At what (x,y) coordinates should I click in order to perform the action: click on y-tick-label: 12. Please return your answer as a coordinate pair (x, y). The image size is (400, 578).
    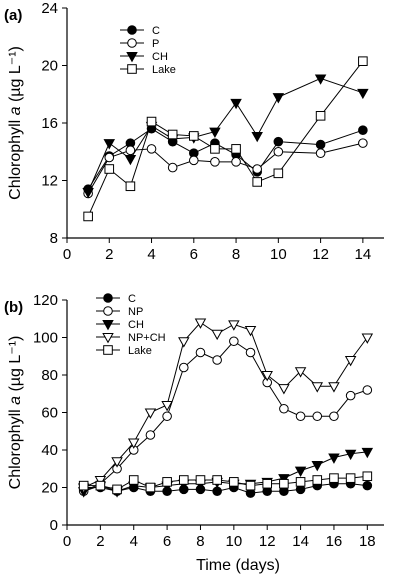
    Looking at the image, I should click on (49, 181).